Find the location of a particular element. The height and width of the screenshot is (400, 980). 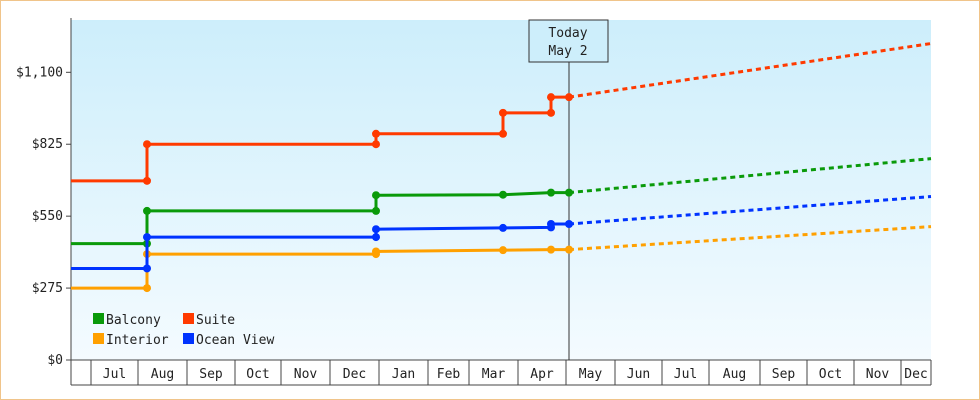

x-tick-label: Apr is located at coordinates (542, 374).